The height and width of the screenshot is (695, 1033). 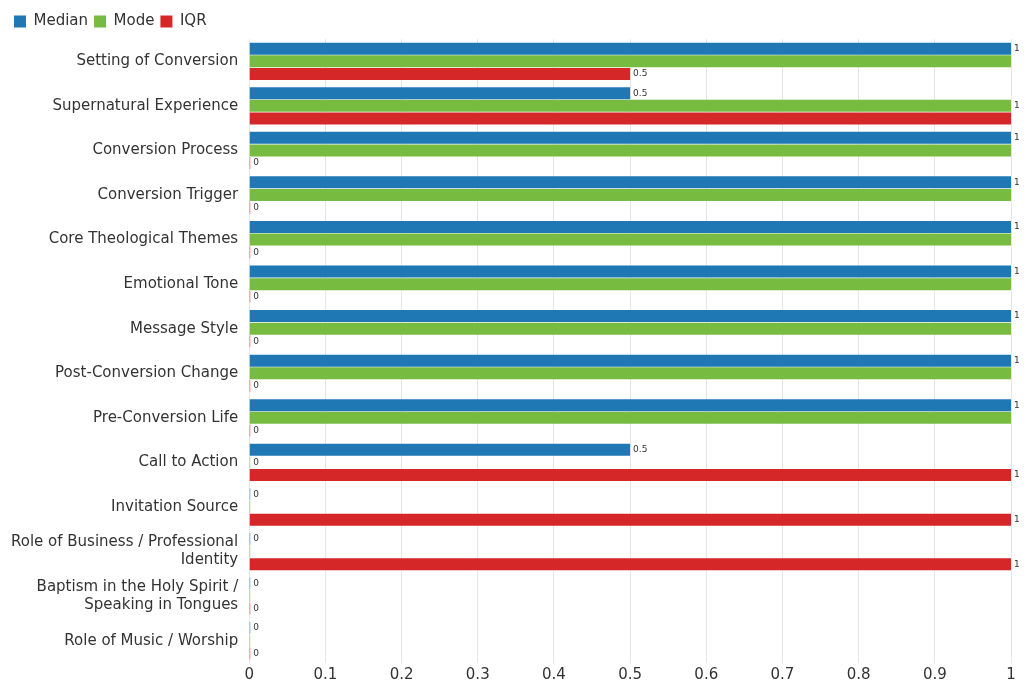 I want to click on y-tick-label: Conversion Process, so click(x=165, y=149).